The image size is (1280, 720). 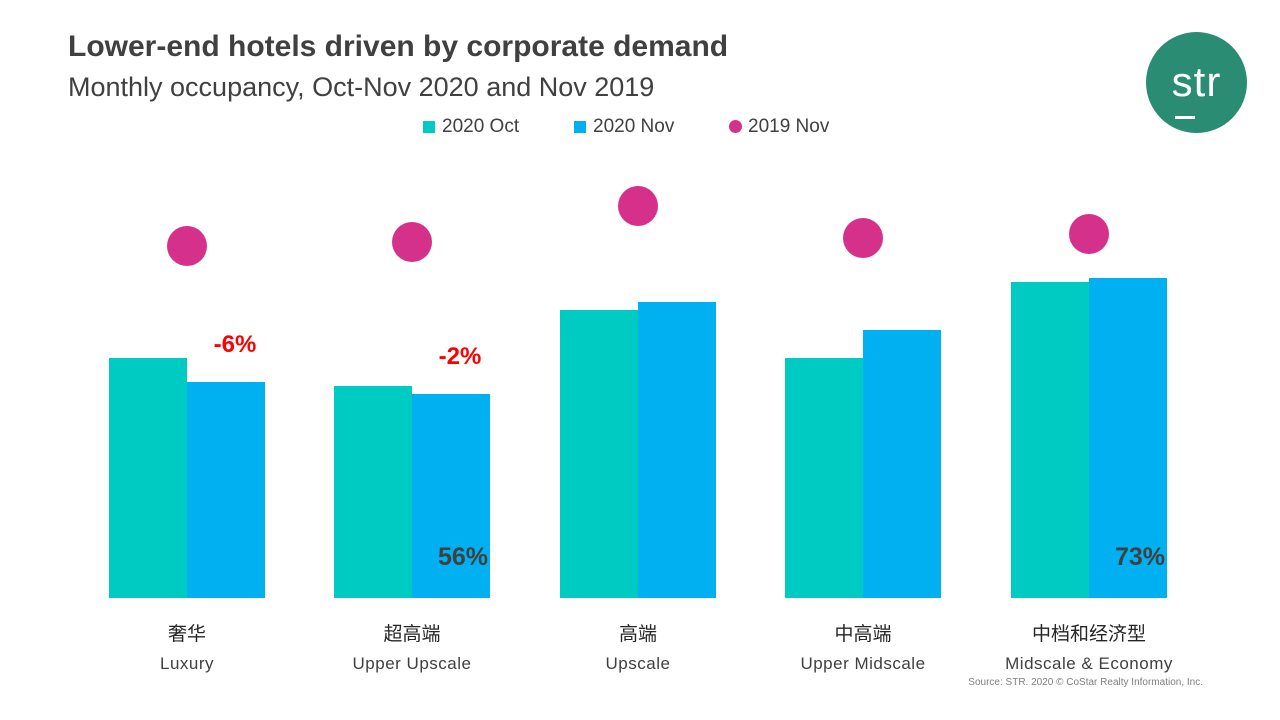 I want to click on bar-2020-nov-upper-upscale, so click(x=451, y=496).